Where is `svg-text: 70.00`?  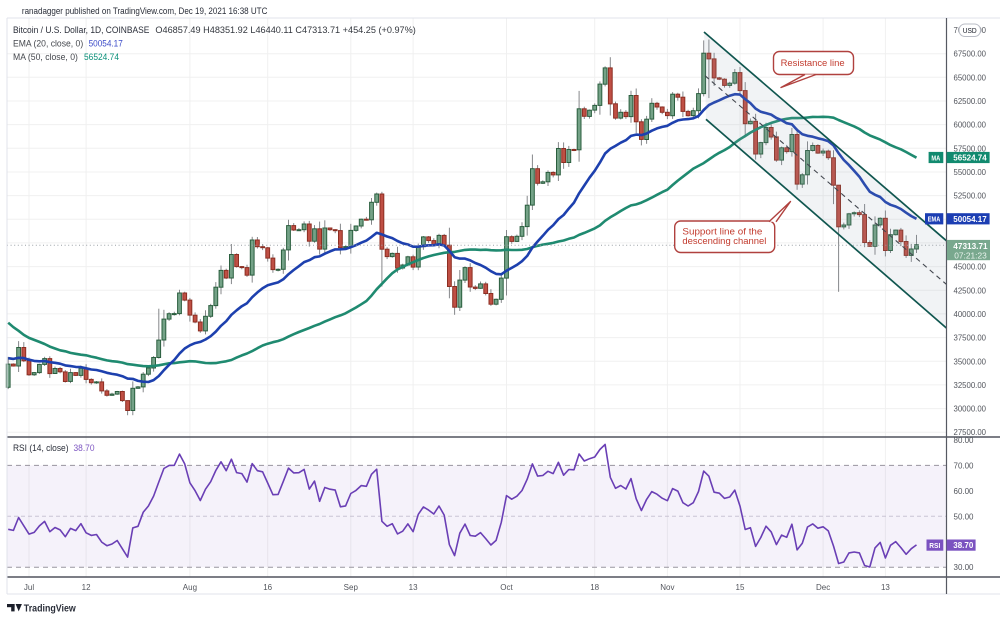
svg-text: 70.00 is located at coordinates (964, 465).